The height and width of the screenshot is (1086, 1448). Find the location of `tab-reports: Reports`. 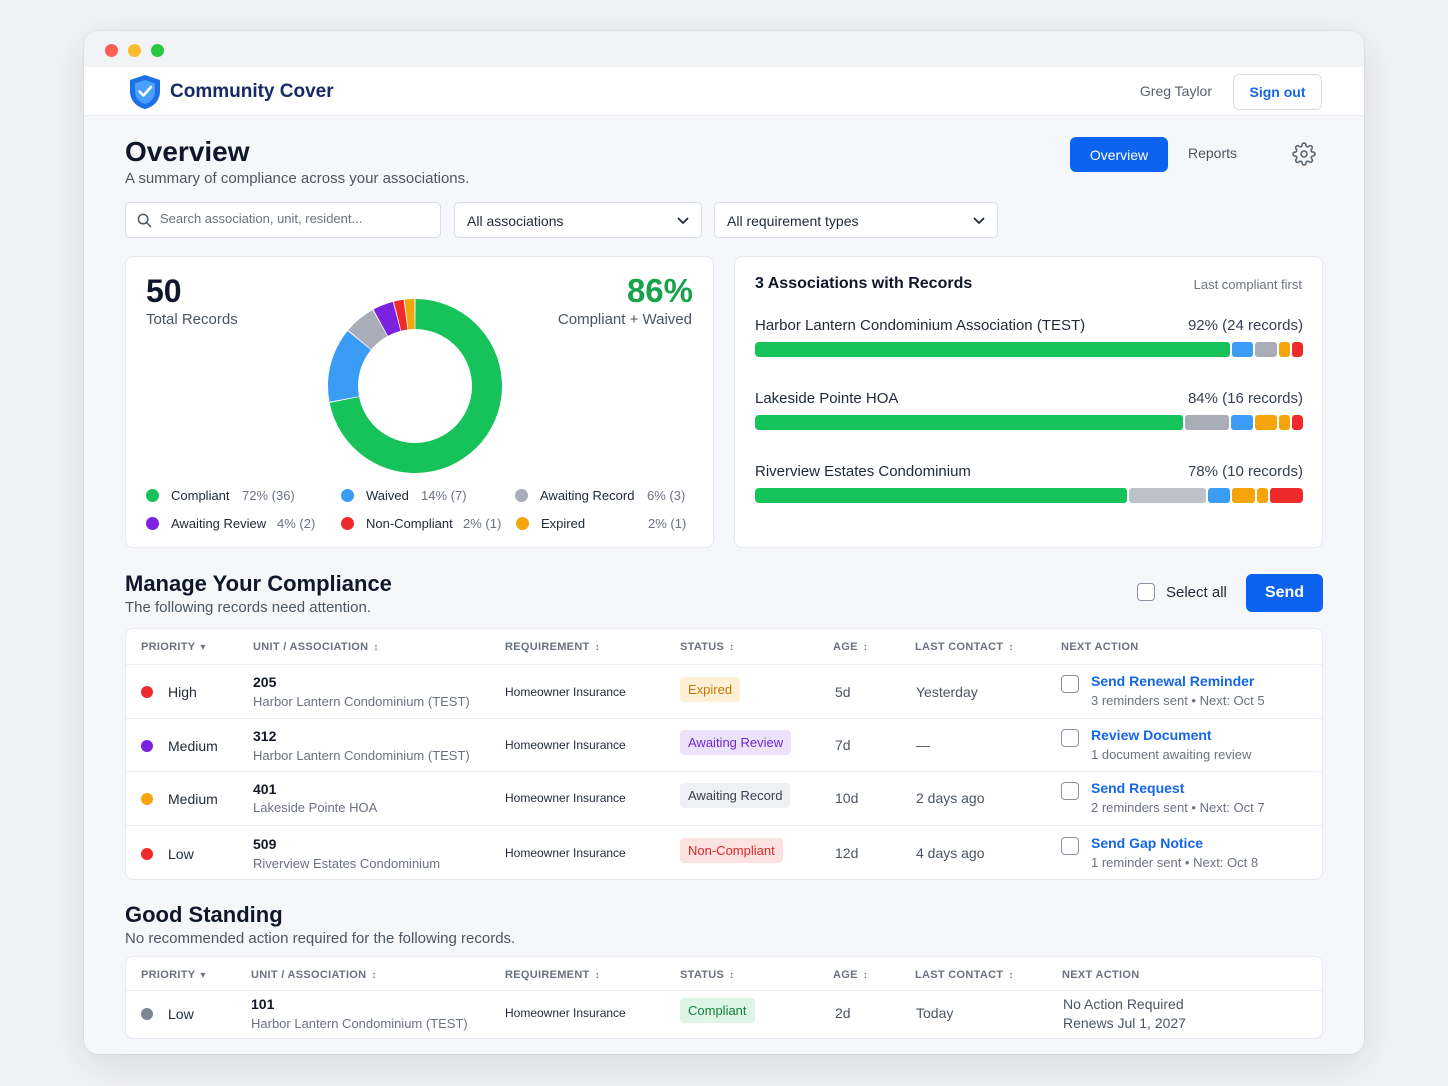

tab-reports: Reports is located at coordinates (1213, 153).